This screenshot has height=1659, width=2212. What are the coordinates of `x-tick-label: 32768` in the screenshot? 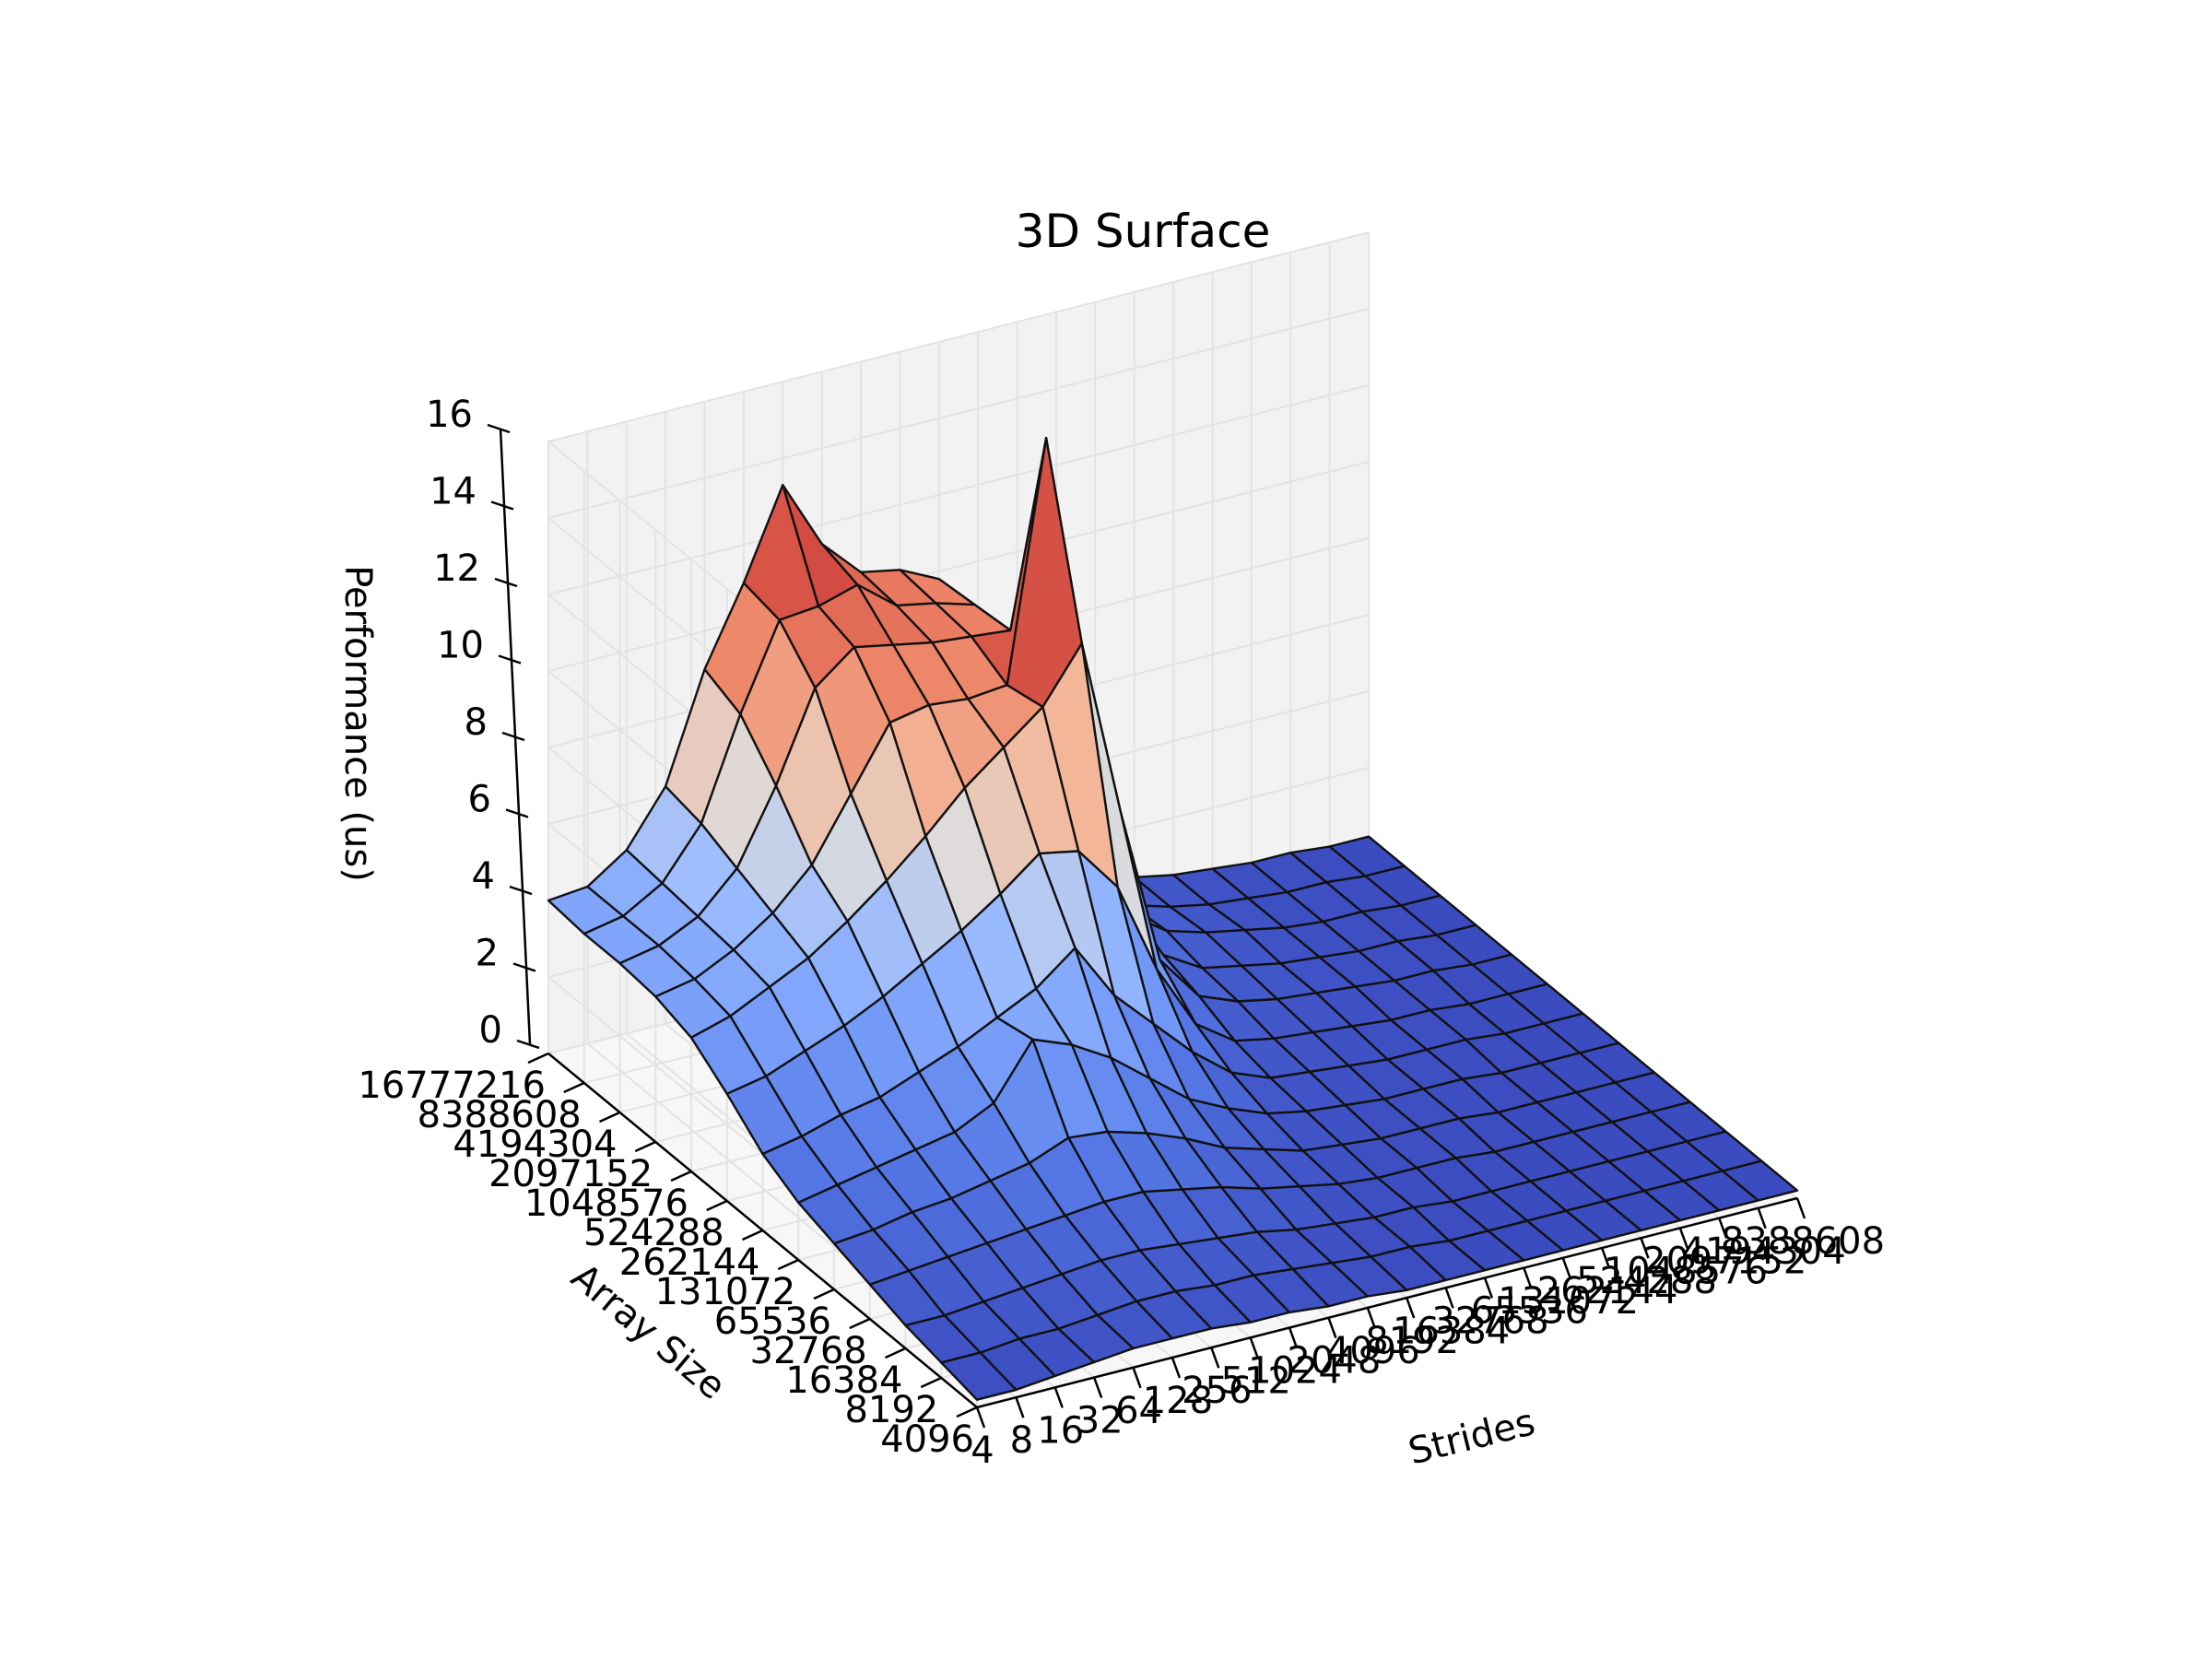 It's located at (1489, 1321).